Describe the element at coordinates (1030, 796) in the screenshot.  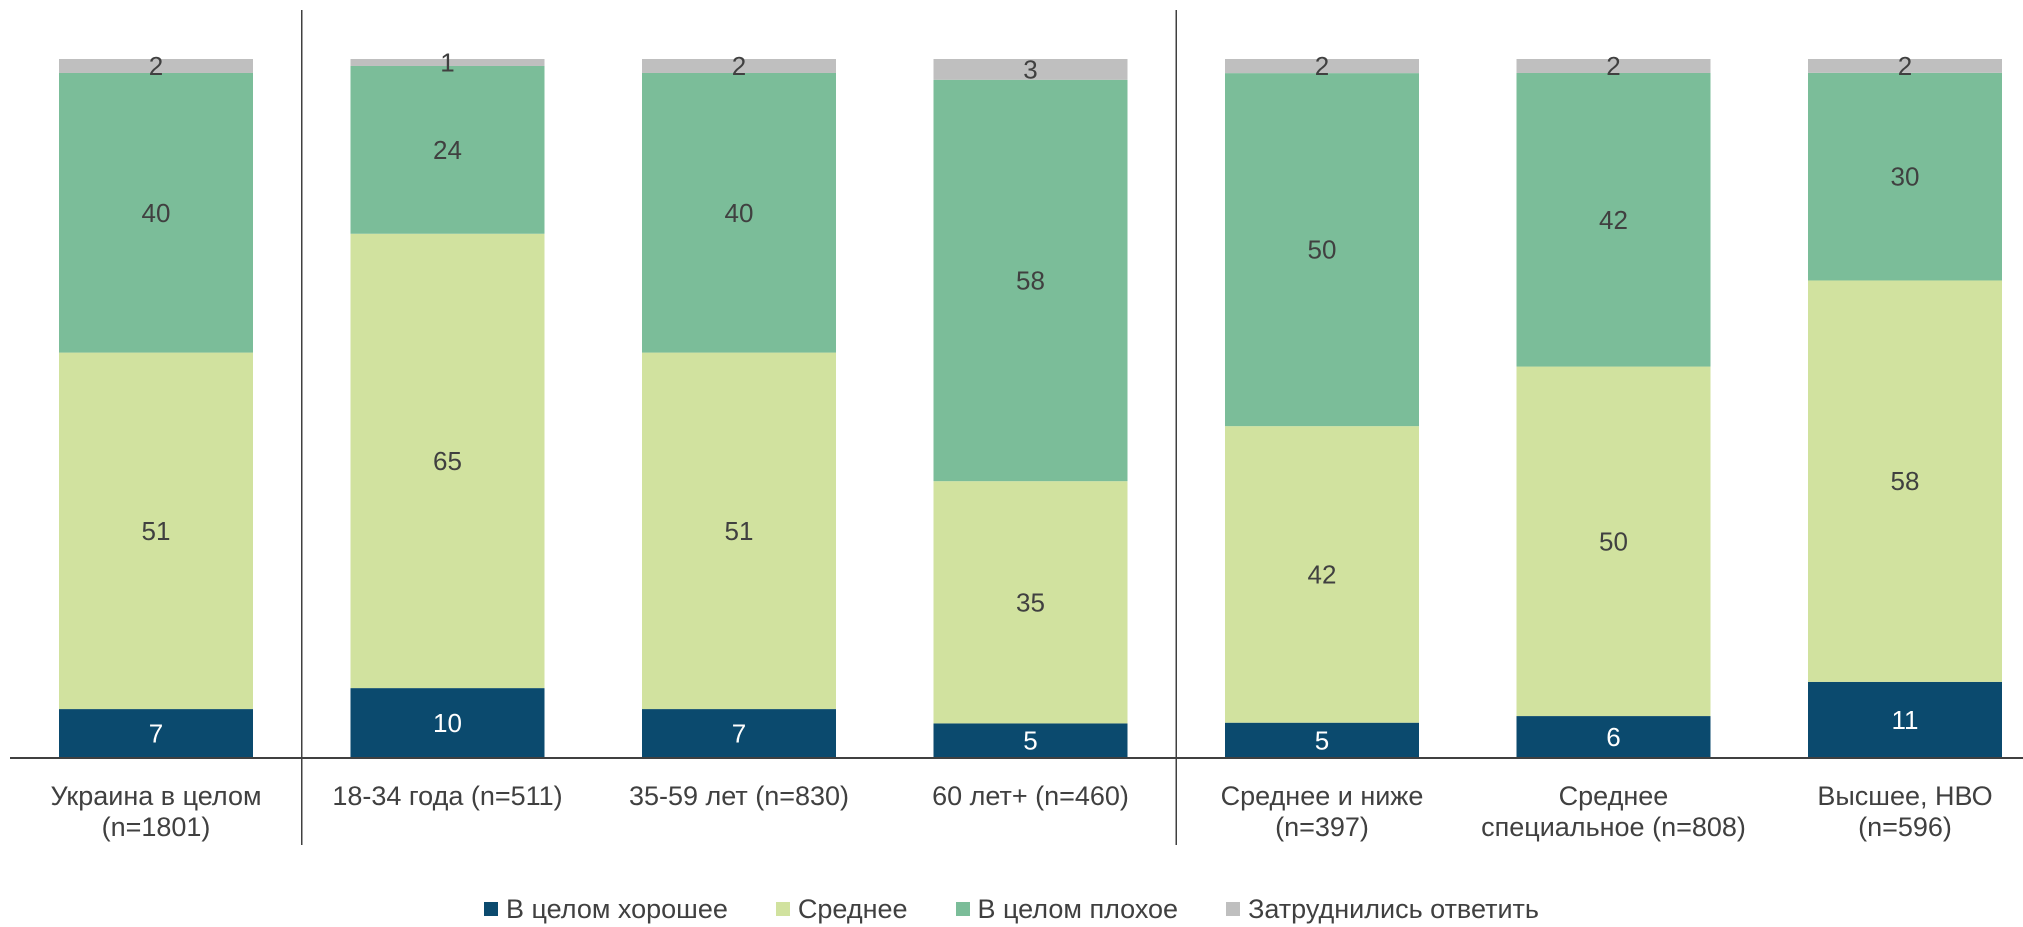
I see `category-label: 60 лет+ (n=460)` at that location.